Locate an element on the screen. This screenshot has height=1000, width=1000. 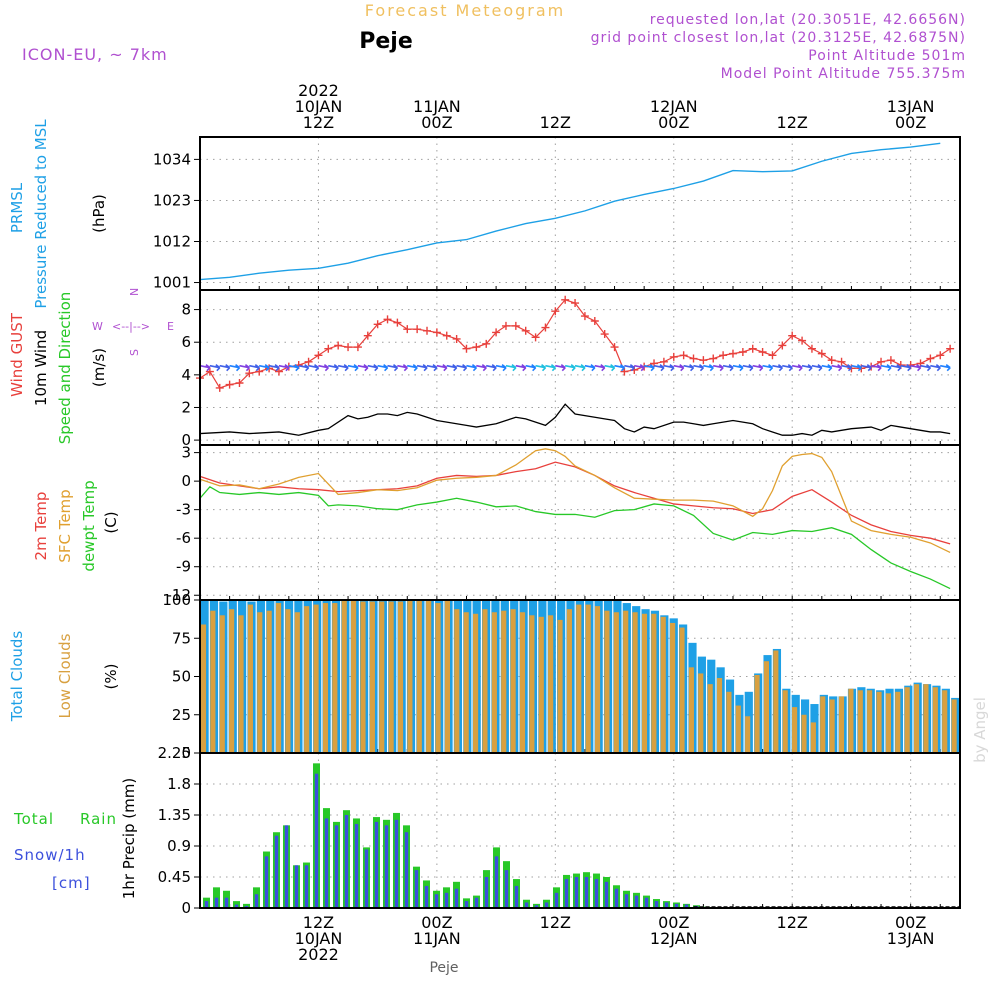
top-time-label: 13JAN is located at coordinates (911, 106).